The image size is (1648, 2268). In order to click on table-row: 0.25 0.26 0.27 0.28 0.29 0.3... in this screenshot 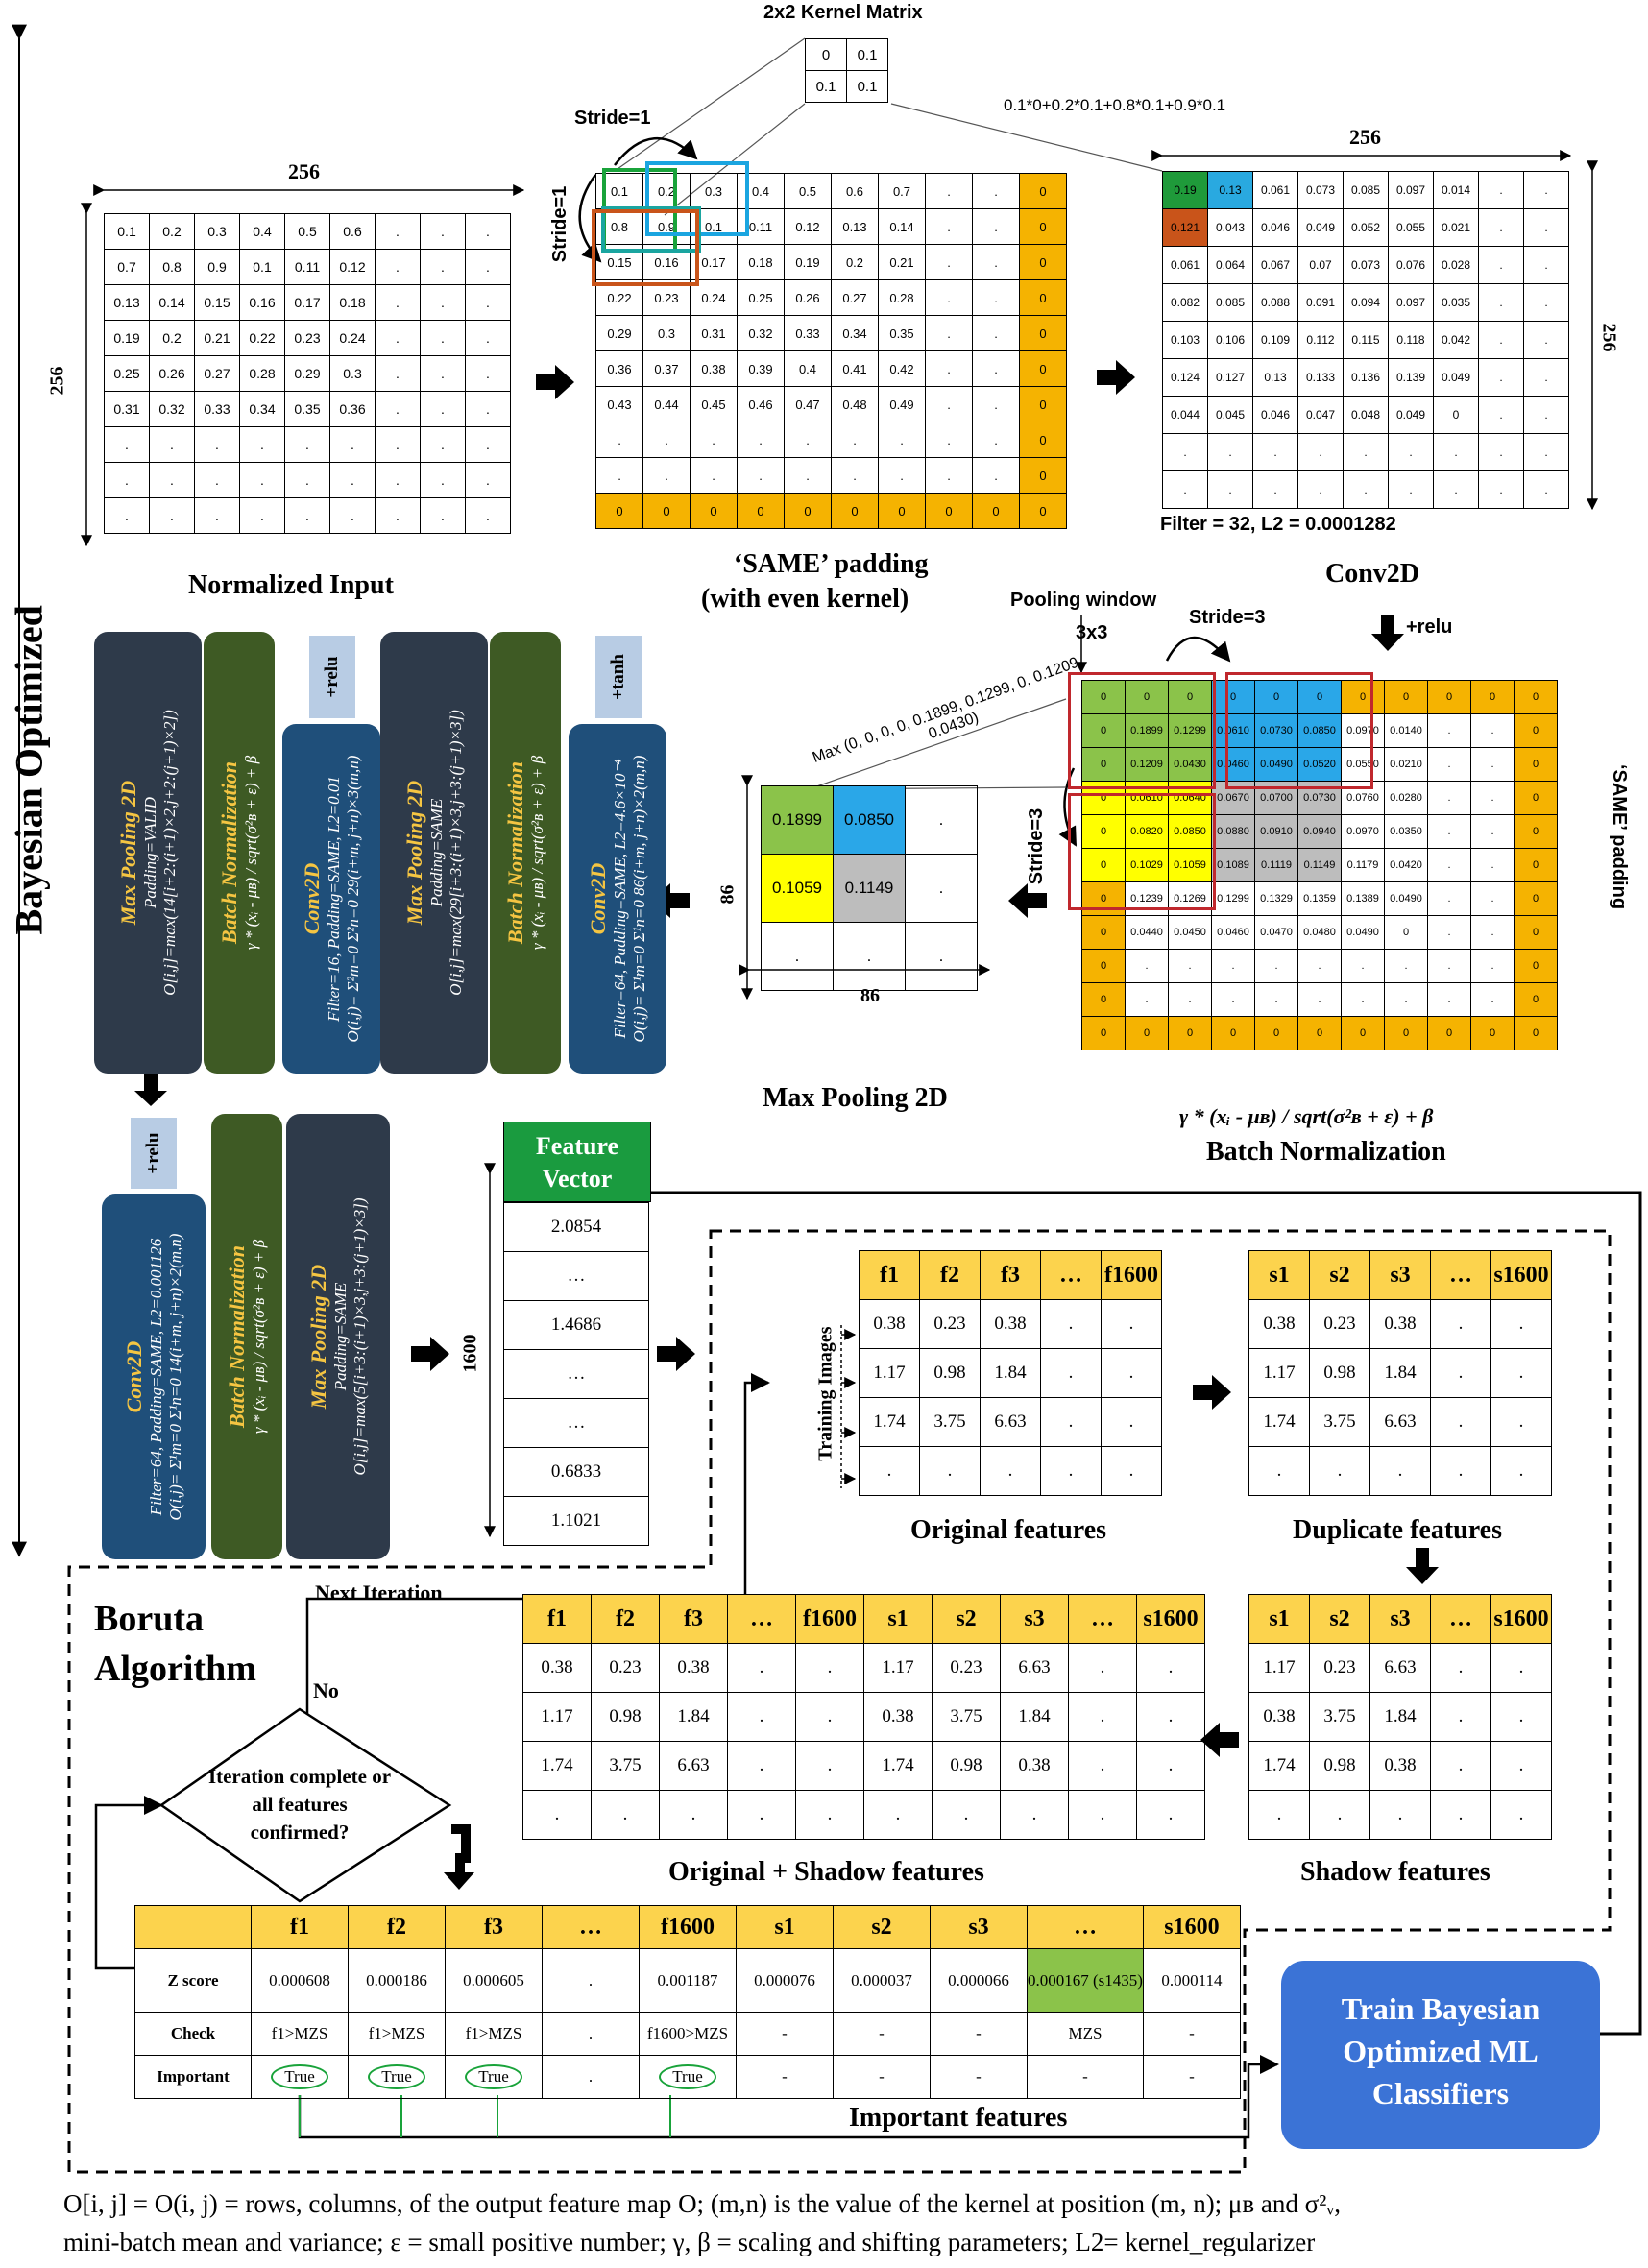, I will do `click(307, 373)`.